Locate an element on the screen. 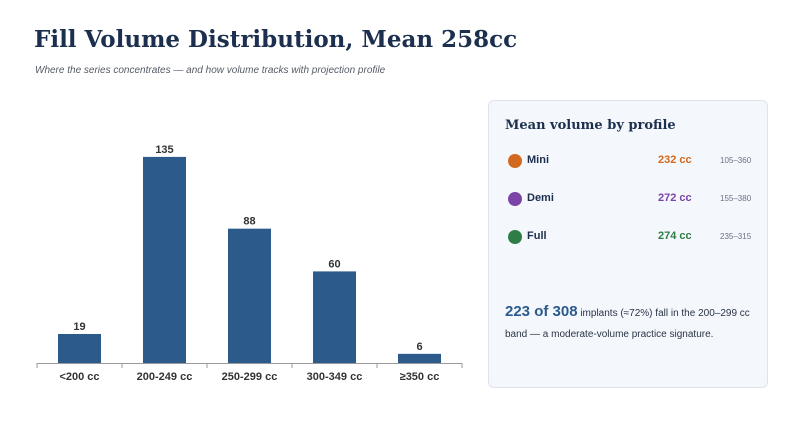 The image size is (800, 427). full-color-dot is located at coordinates (515, 237).